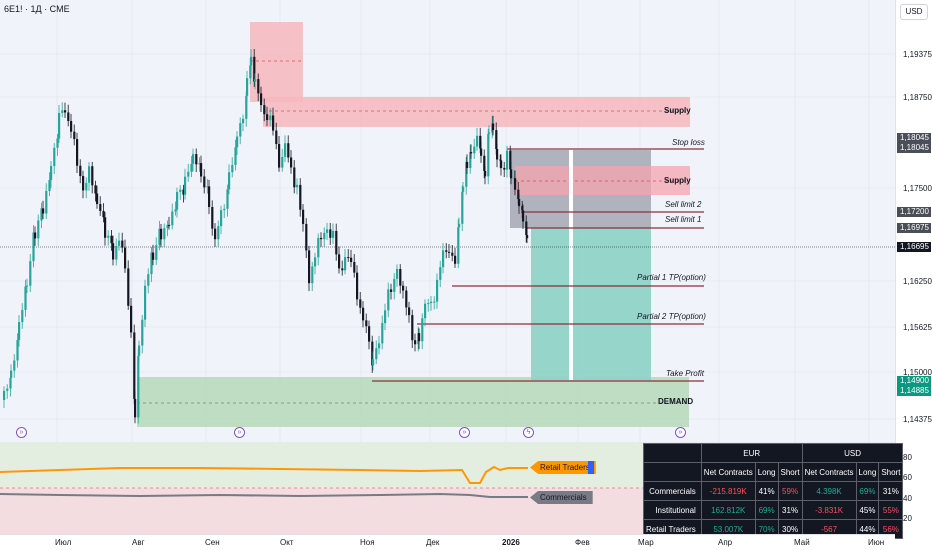 The height and width of the screenshot is (550, 932). Describe the element at coordinates (476, 112) in the screenshot. I see `supply-zone-upper` at that location.